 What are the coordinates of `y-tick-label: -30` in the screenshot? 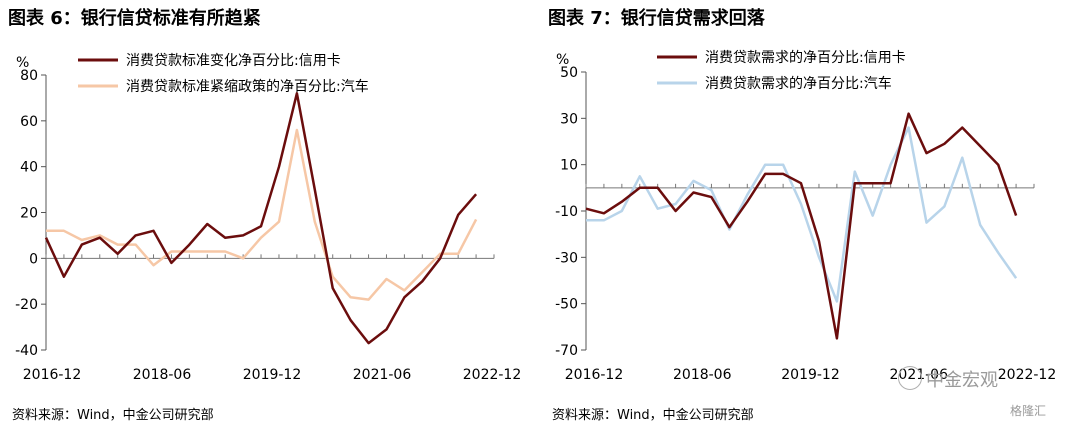 It's located at (566, 258).